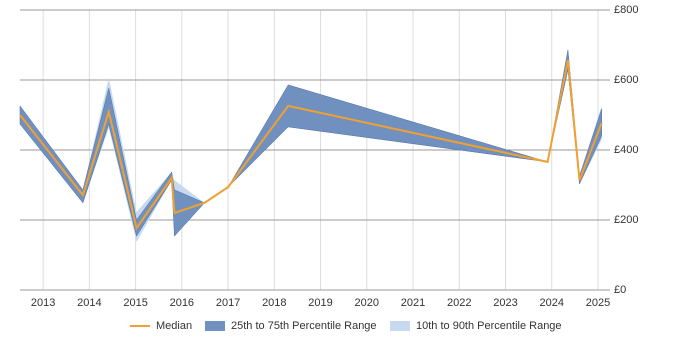 This screenshot has height=350, width=700. I want to click on x-tick-label: 2024, so click(551, 303).